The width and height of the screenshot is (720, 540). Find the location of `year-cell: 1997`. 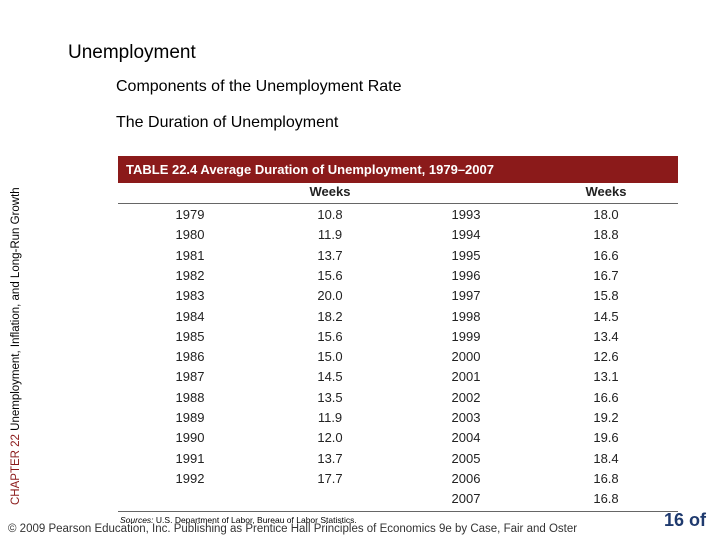

year-cell: 1997 is located at coordinates (466, 296).